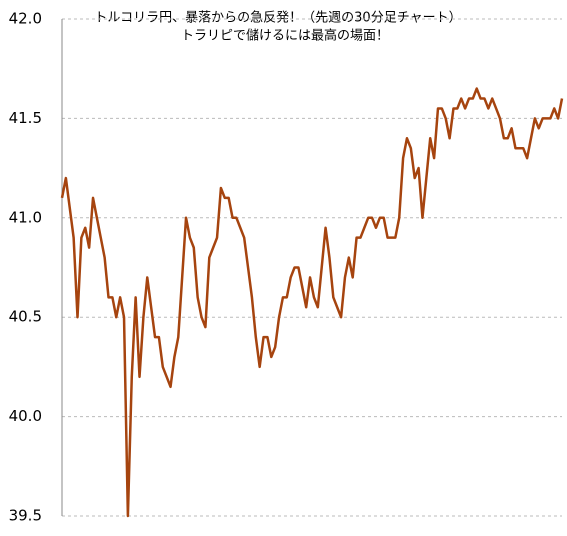 This screenshot has width=567, height=536. I want to click on y-tick-label: 41.0, so click(25, 217).